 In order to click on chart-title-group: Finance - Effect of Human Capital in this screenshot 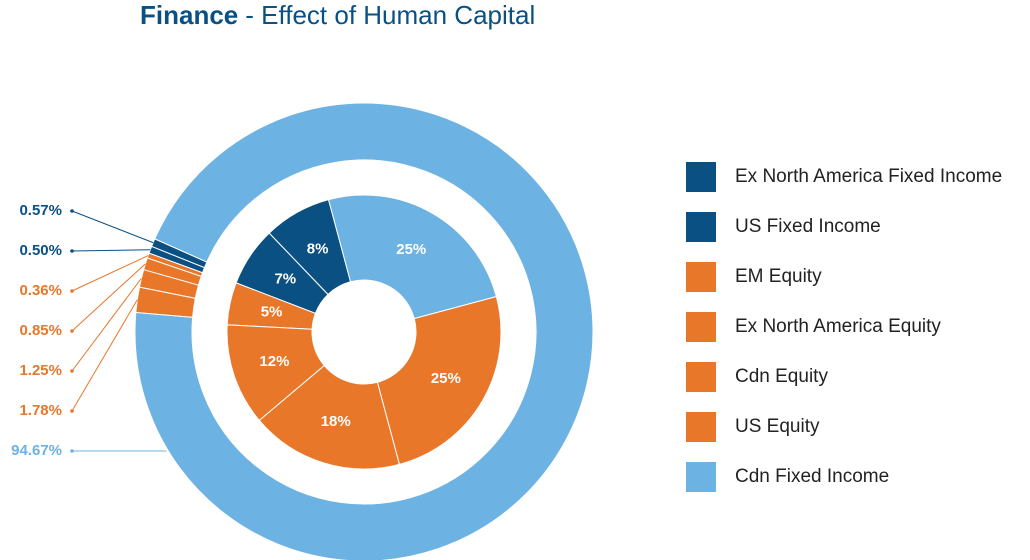, I will do `click(337, 15)`.